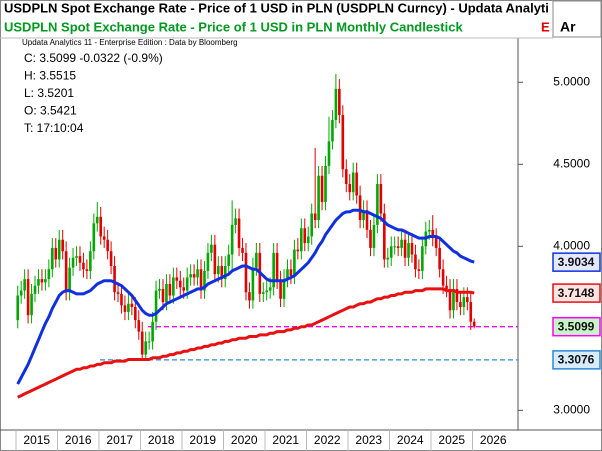 This screenshot has height=451, width=602. Describe the element at coordinates (571, 163) in the screenshot. I see `y-tick-label: 4.5000` at that location.